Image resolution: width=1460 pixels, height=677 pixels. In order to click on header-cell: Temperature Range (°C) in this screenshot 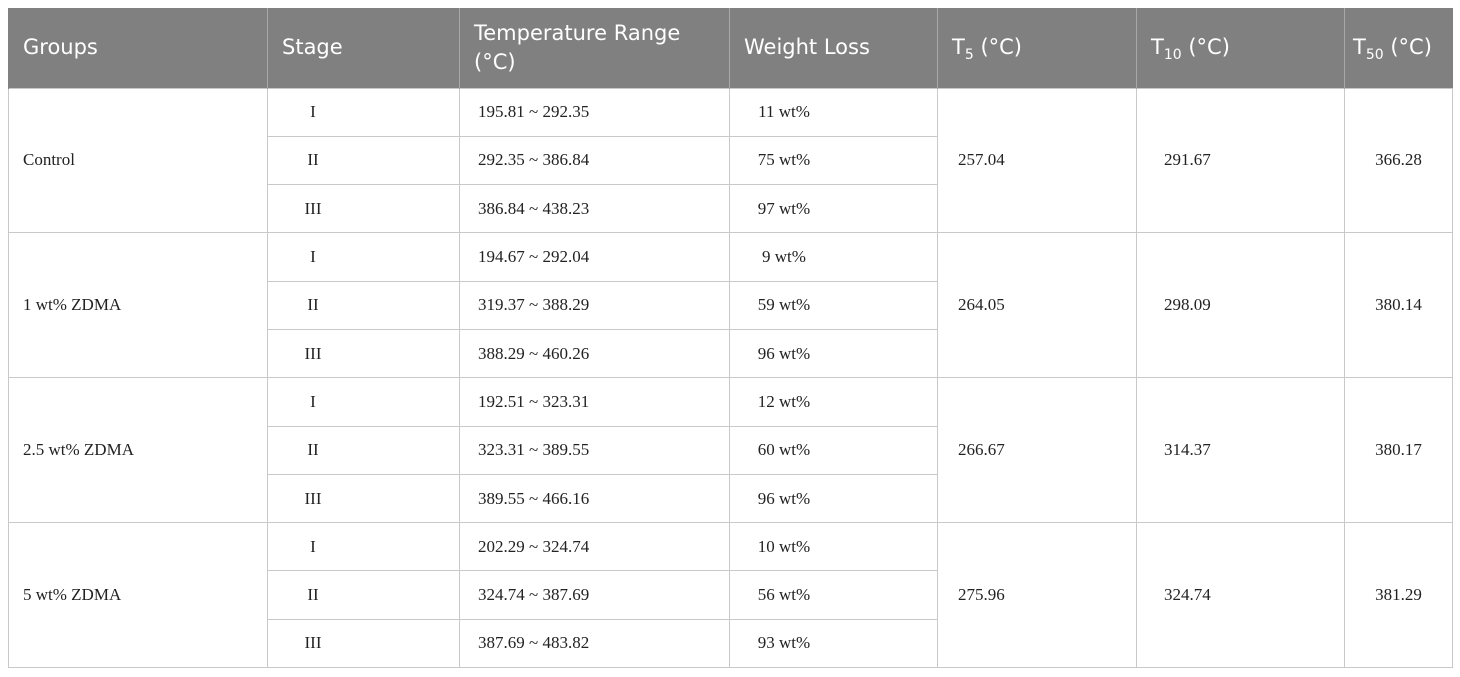, I will do `click(594, 48)`.